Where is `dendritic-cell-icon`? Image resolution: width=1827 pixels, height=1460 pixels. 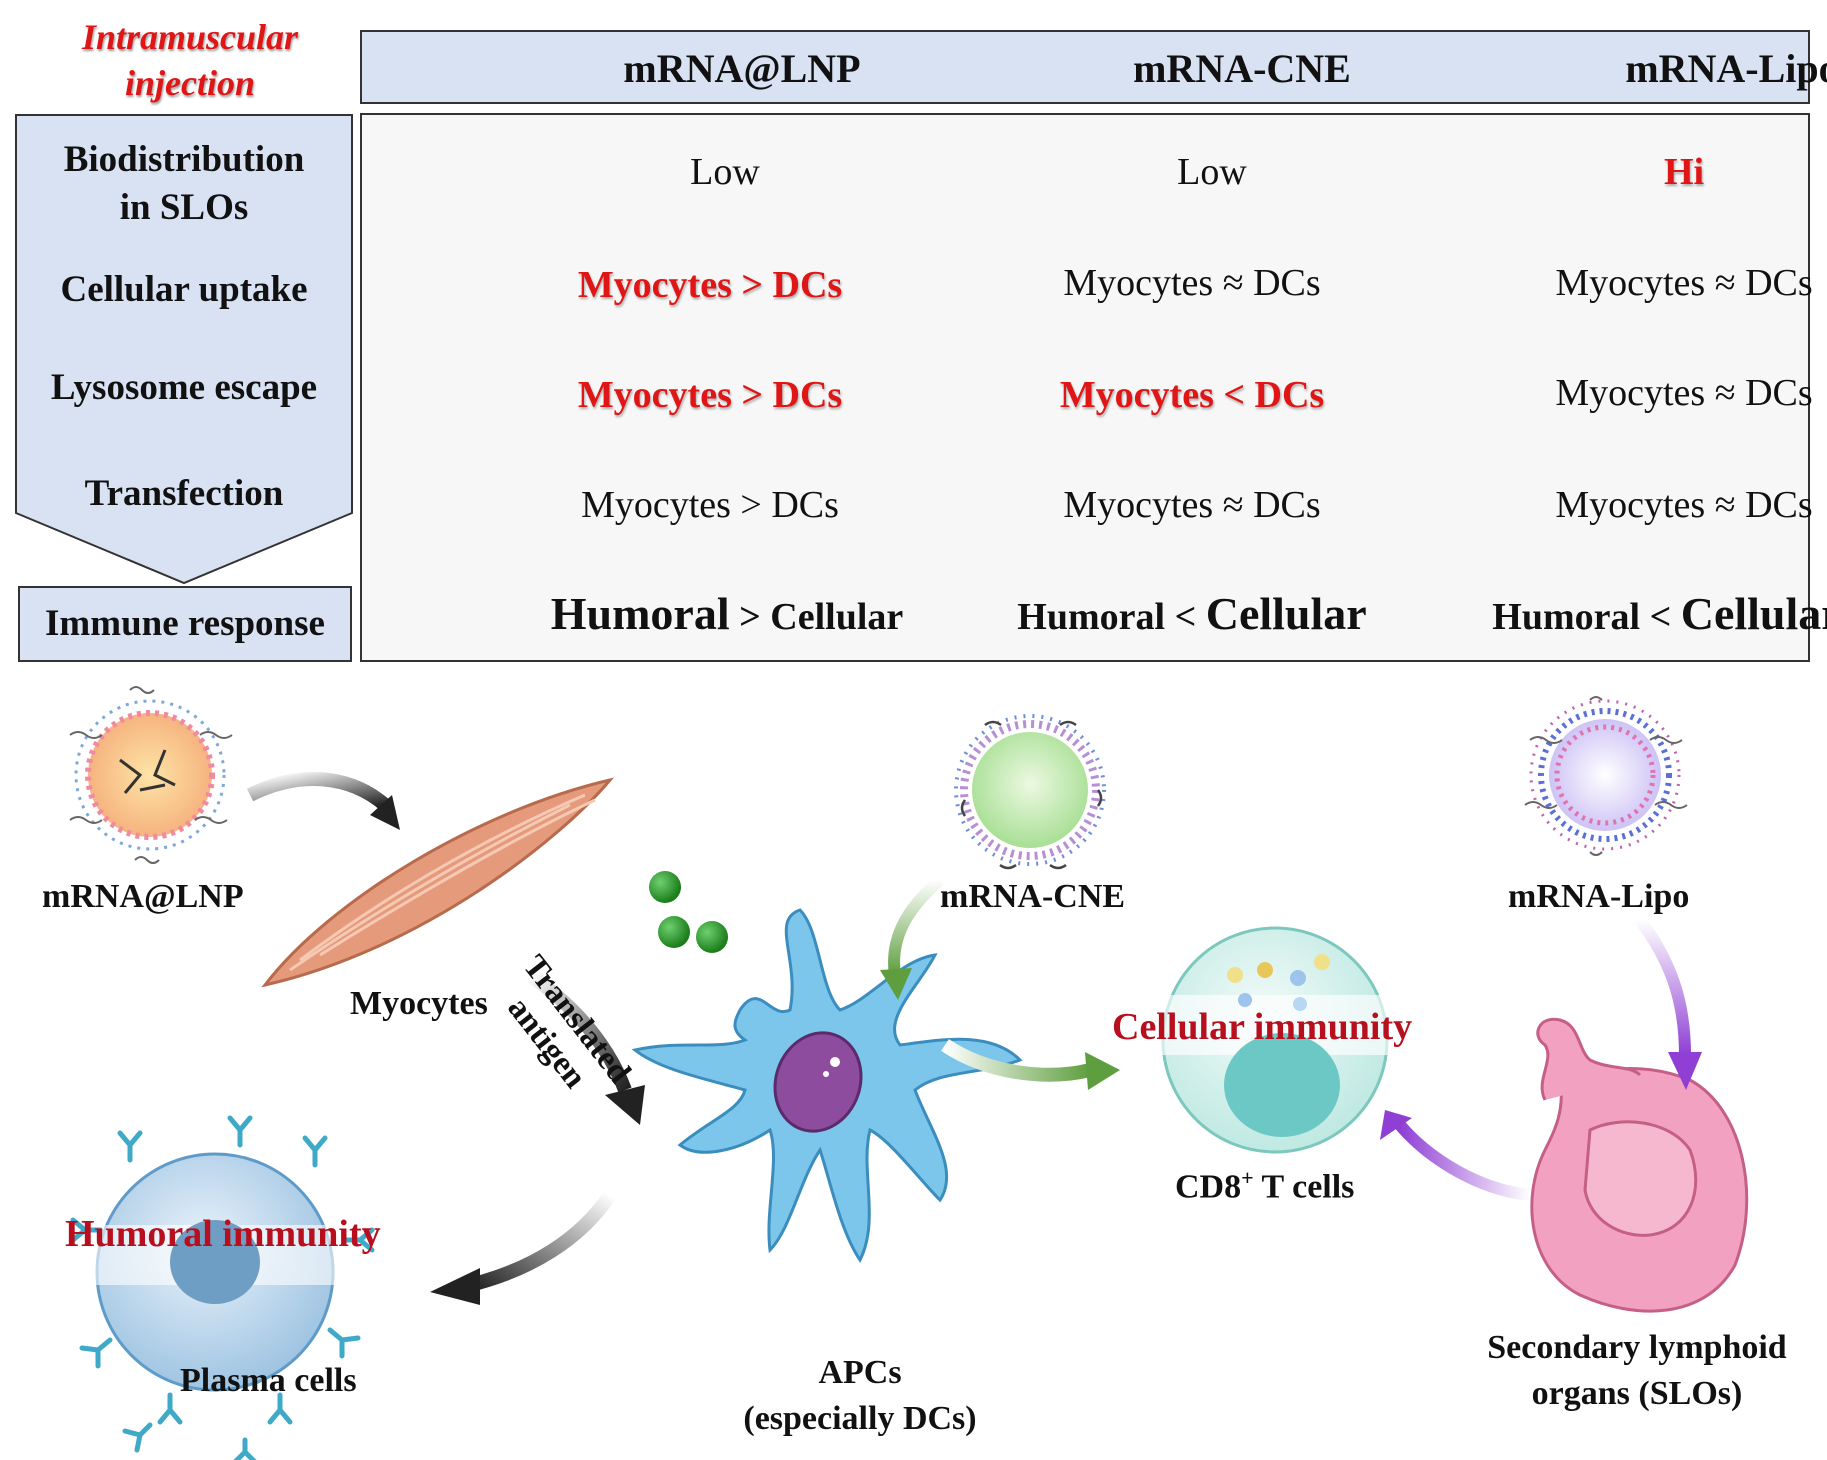 dendritic-cell-icon is located at coordinates (827, 1085).